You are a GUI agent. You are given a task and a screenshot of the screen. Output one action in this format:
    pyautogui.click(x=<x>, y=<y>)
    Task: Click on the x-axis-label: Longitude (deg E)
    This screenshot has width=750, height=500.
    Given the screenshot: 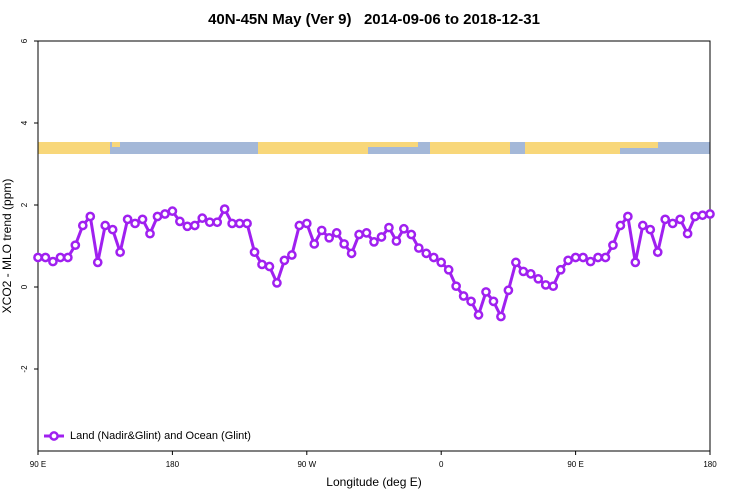 What is the action you would take?
    pyautogui.click(x=373, y=482)
    